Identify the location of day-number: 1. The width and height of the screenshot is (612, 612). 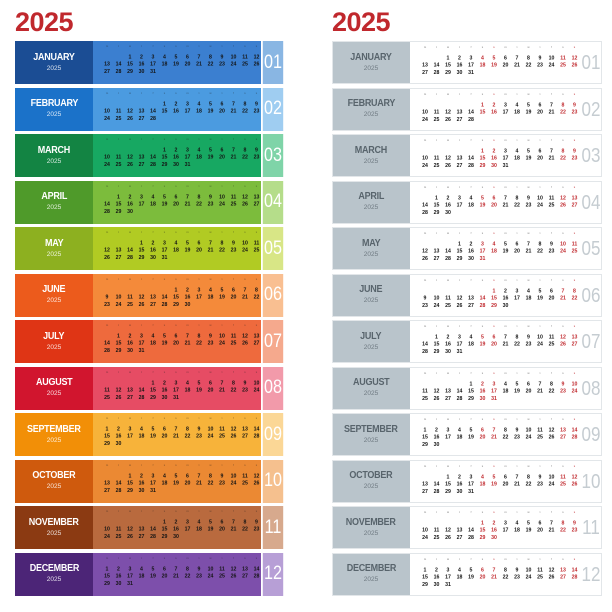
(130, 58).